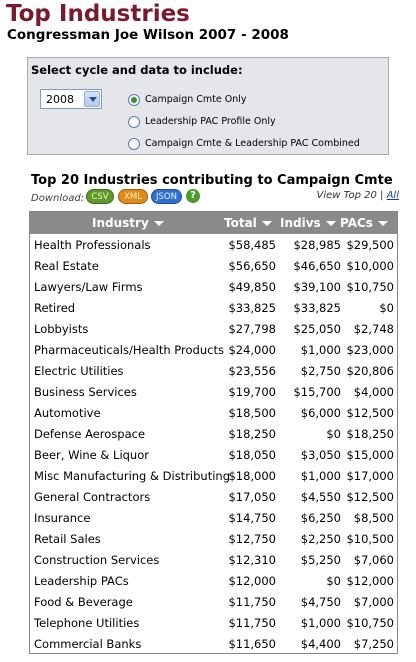 Image resolution: width=416 pixels, height=662 pixels. What do you see at coordinates (252, 287) in the screenshot?
I see `cell-total: $49,850` at bounding box center [252, 287].